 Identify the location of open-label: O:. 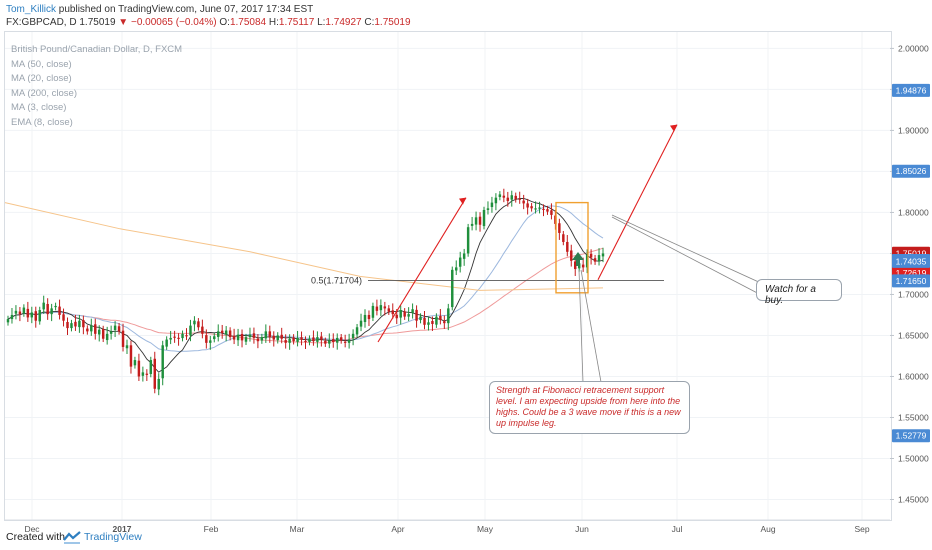
(224, 22).